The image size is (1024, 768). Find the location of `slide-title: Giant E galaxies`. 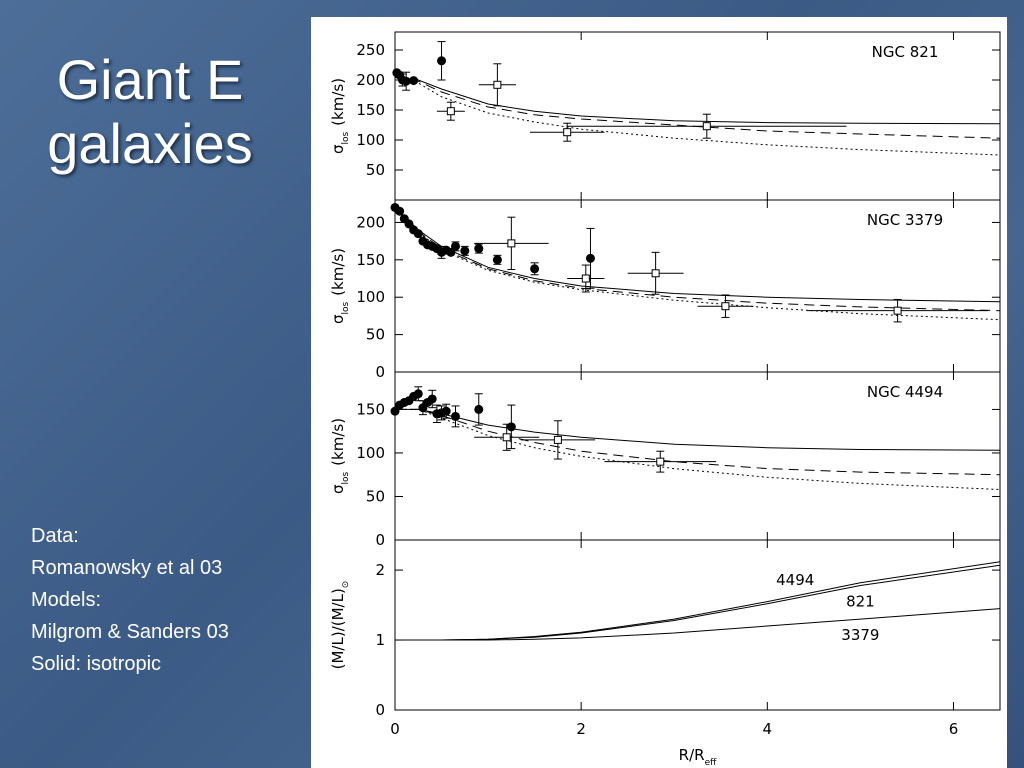

slide-title: Giant E galaxies is located at coordinates (150, 112).